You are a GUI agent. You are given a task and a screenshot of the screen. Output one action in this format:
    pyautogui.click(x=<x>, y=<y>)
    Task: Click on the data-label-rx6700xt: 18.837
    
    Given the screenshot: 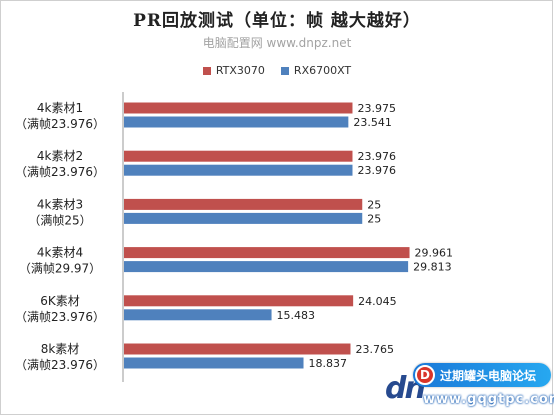 What is the action you would take?
    pyautogui.click(x=328, y=363)
    